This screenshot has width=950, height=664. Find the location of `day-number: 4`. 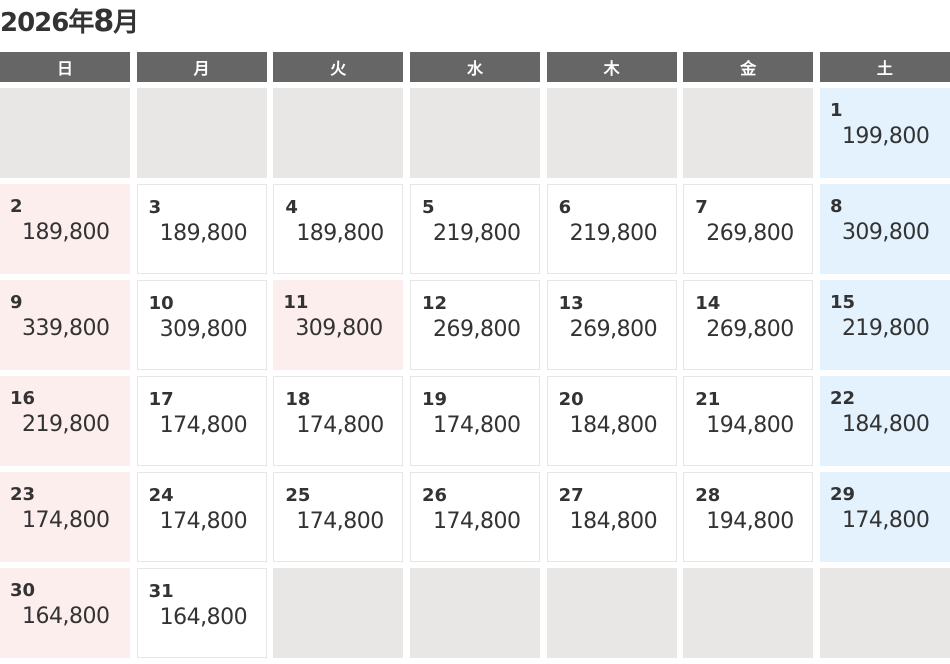

day-number: 4 is located at coordinates (291, 207).